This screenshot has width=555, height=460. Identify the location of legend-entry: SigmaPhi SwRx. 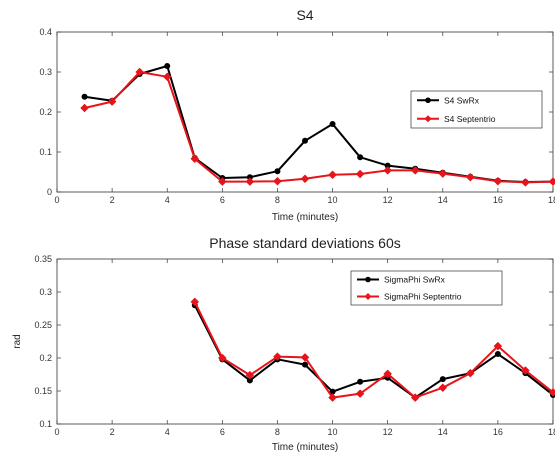
(415, 280).